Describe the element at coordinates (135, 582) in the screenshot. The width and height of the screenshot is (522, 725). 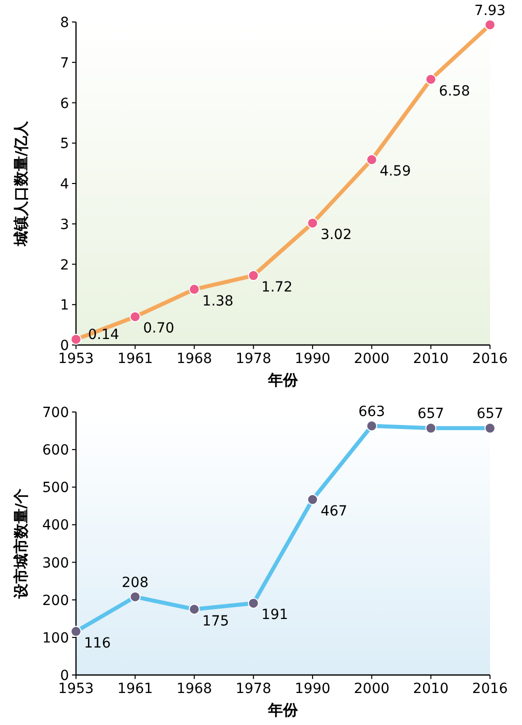
I see `data-label: 208` at that location.